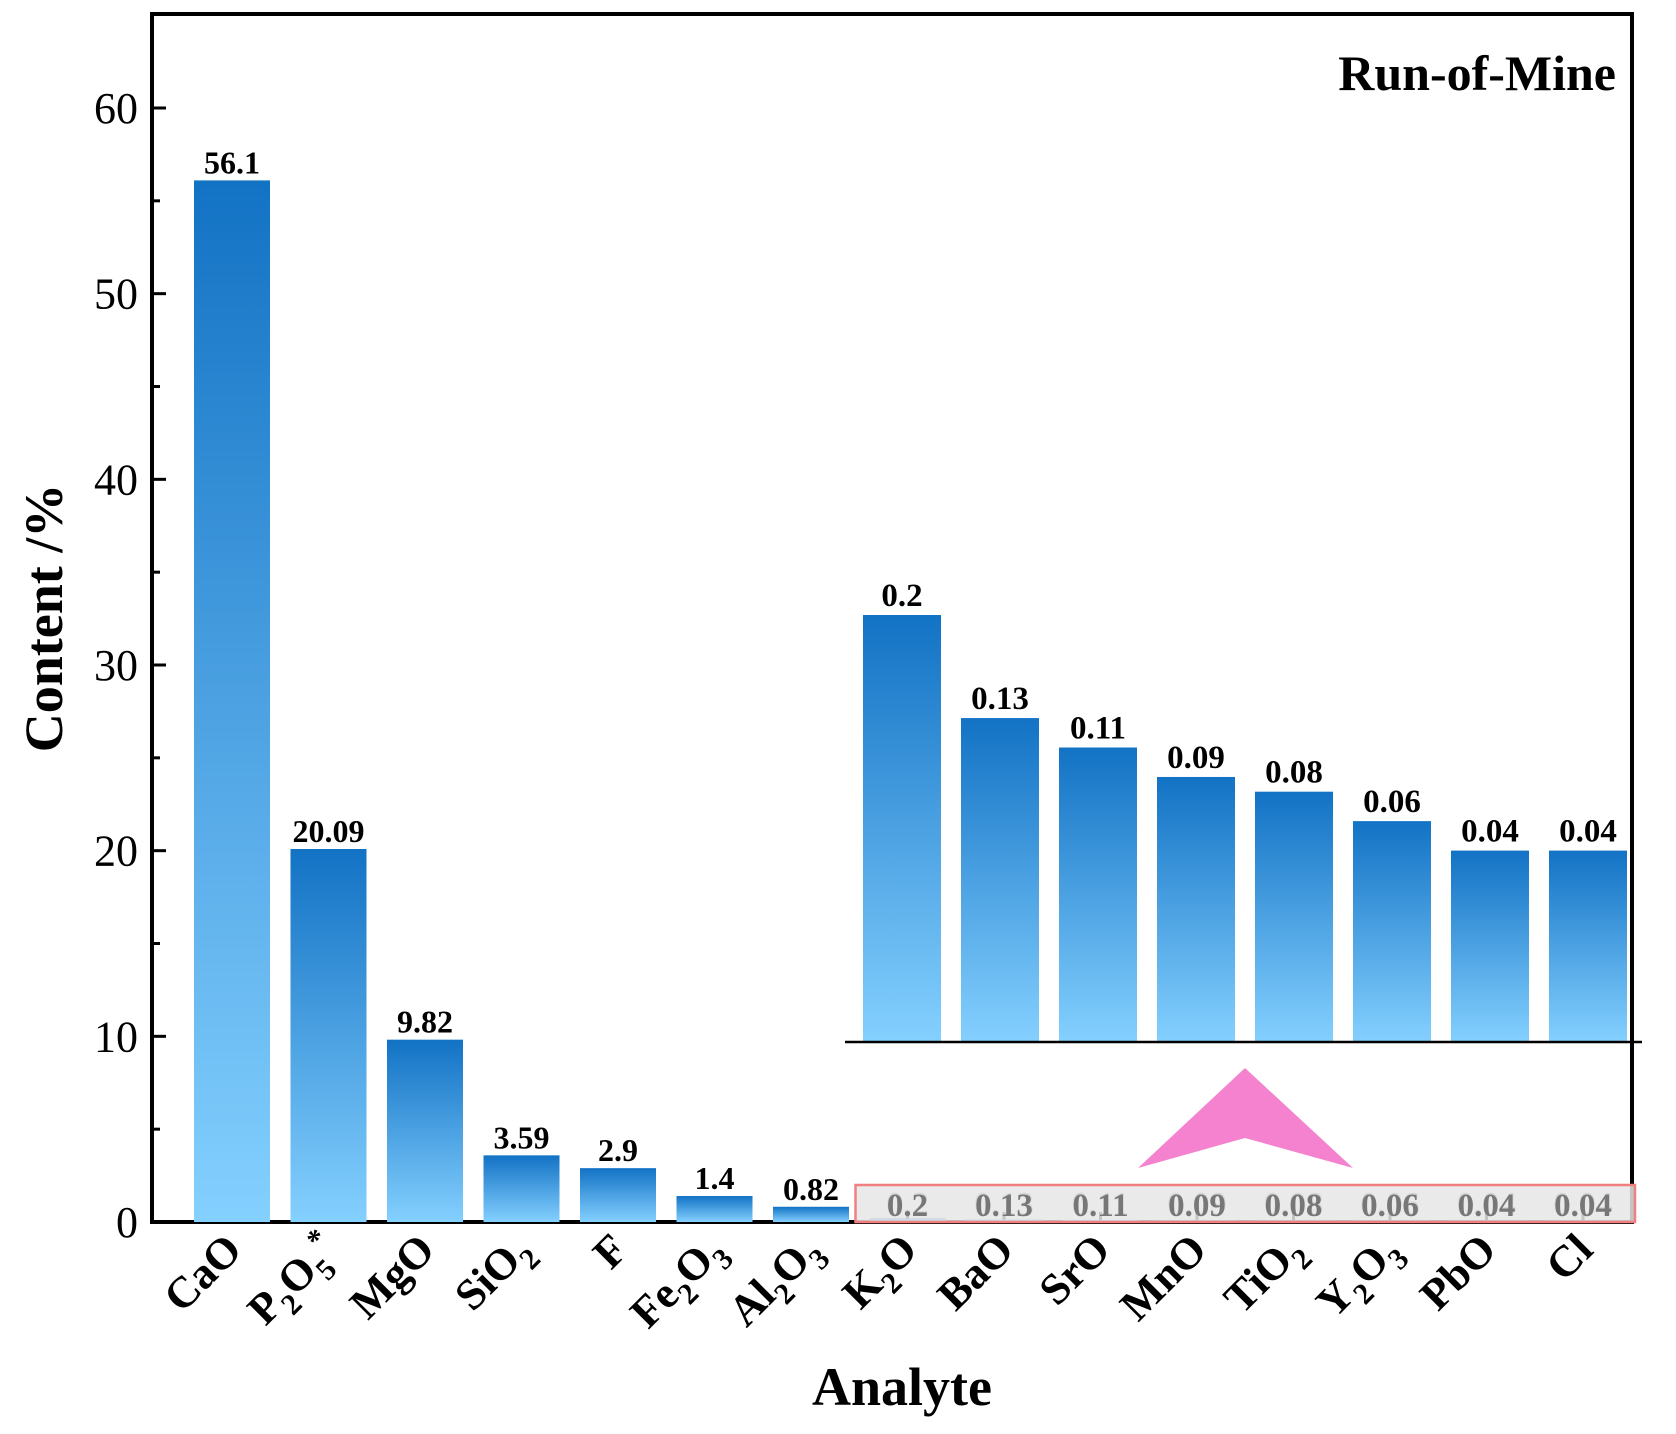 The image size is (1676, 1434). Describe the element at coordinates (883, 1274) in the screenshot. I see `x-tick-label: K2O` at that location.